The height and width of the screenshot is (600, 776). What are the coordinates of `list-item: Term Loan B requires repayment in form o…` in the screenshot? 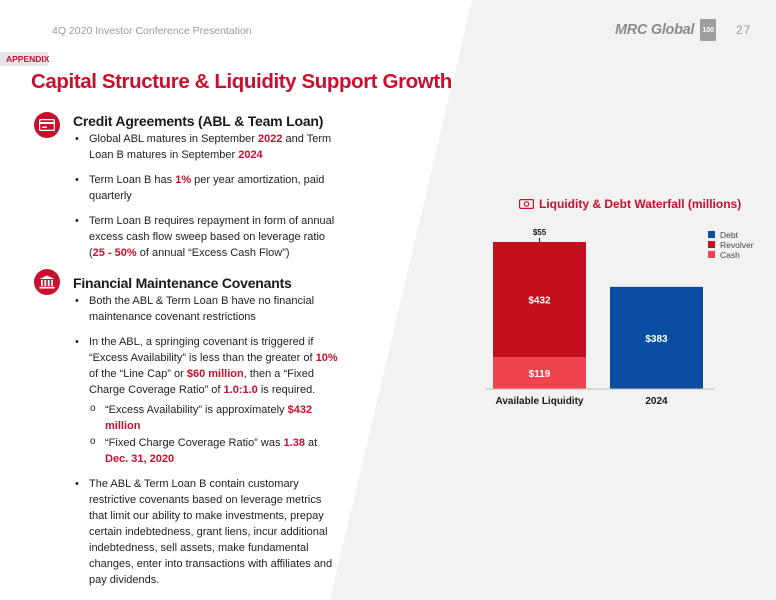 It's located at (205, 237).